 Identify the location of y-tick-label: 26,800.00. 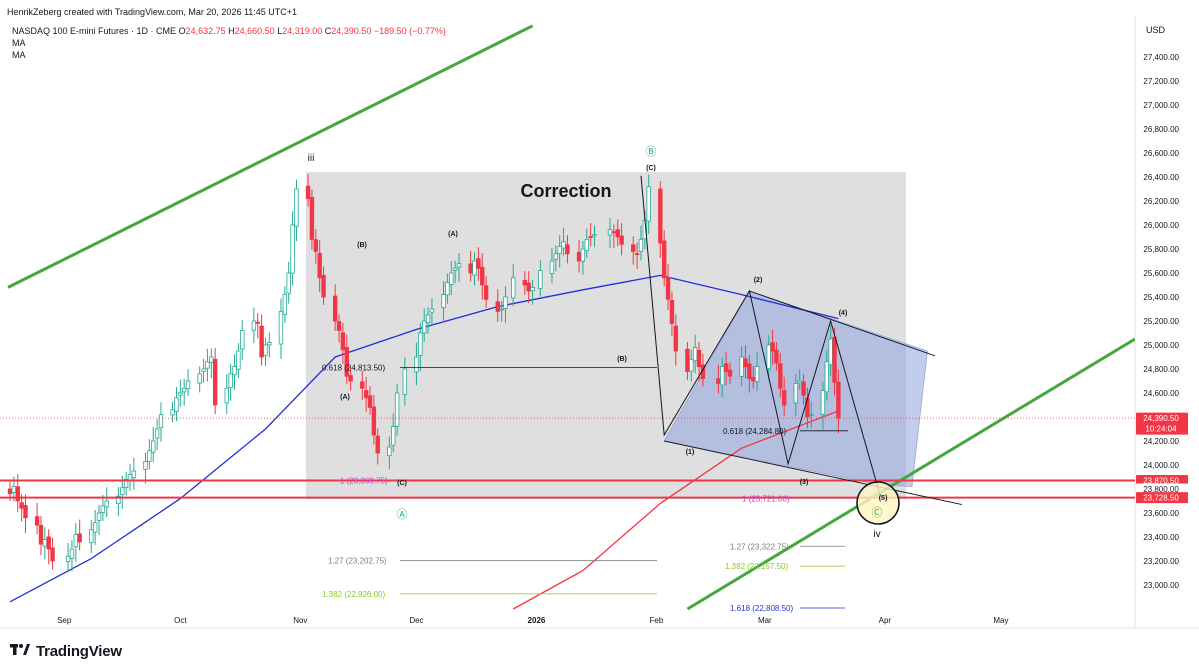
(1161, 129).